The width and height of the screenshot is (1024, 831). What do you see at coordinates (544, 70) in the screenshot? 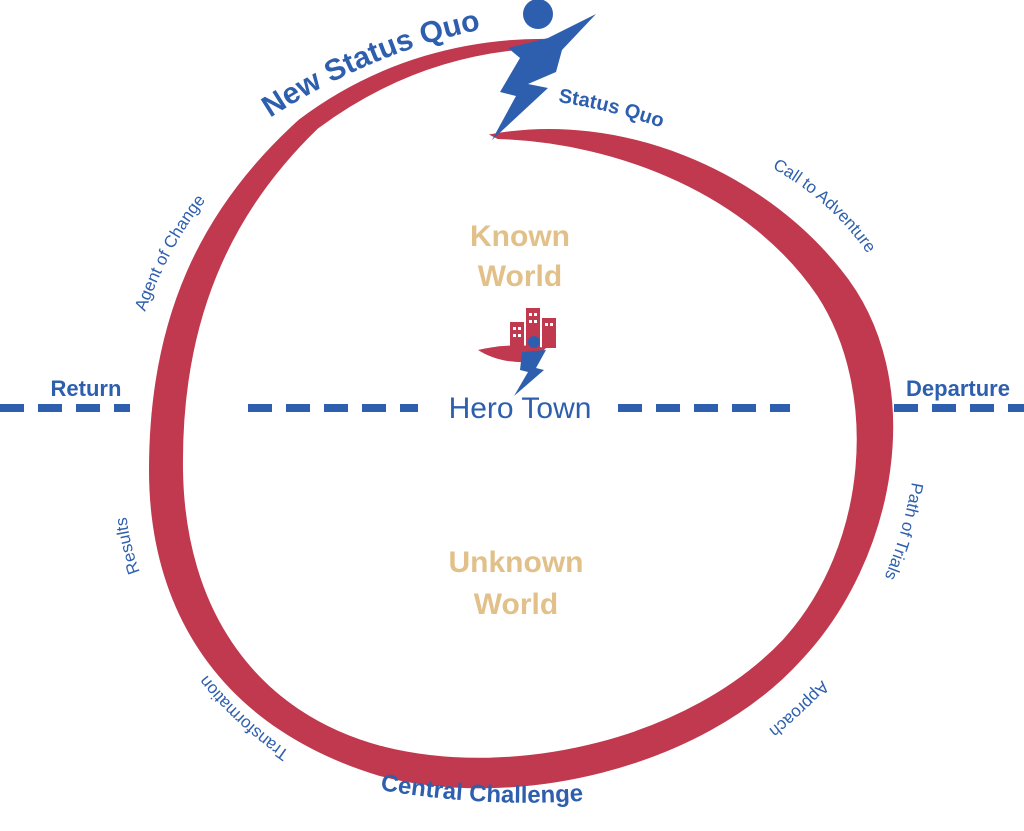
I see `running-hero-figure-icon` at bounding box center [544, 70].